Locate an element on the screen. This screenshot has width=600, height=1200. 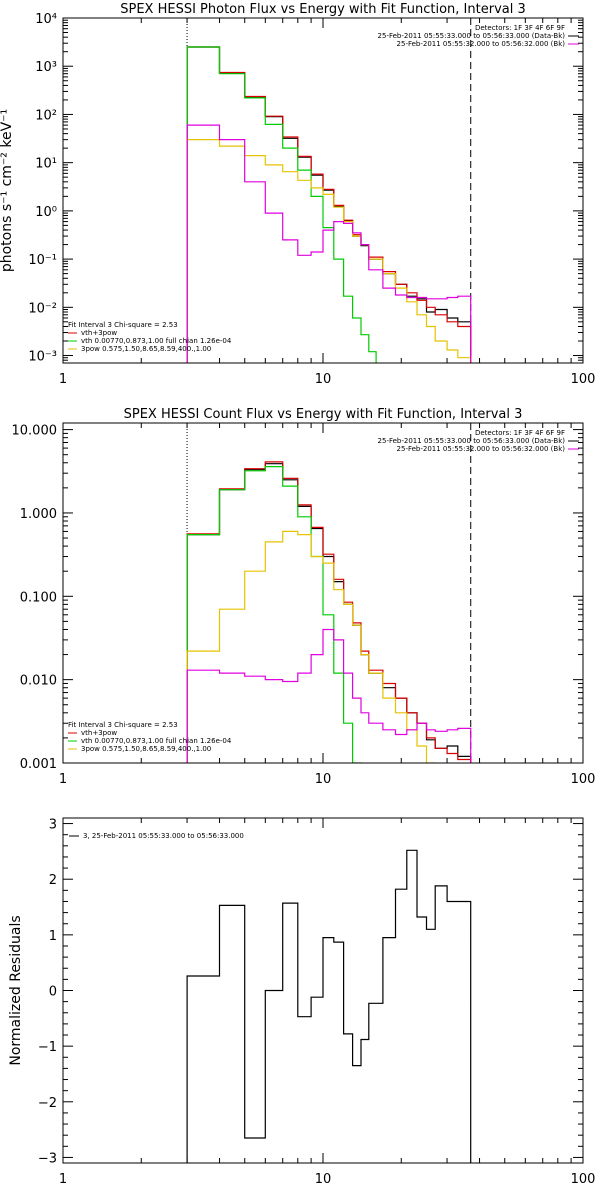
y-axis-label: Normalized Residuals is located at coordinates (16, 990).